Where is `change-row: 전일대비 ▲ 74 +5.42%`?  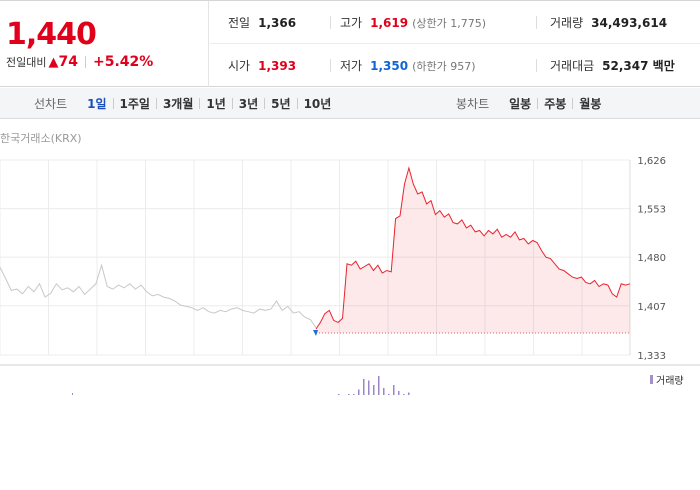
change-row: 전일대비 ▲ 74 +5.42% is located at coordinates (79, 62).